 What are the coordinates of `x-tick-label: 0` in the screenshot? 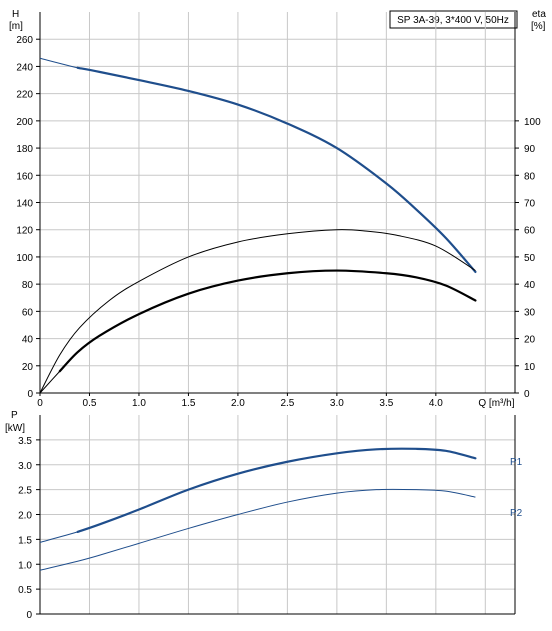 It's located at (40, 403).